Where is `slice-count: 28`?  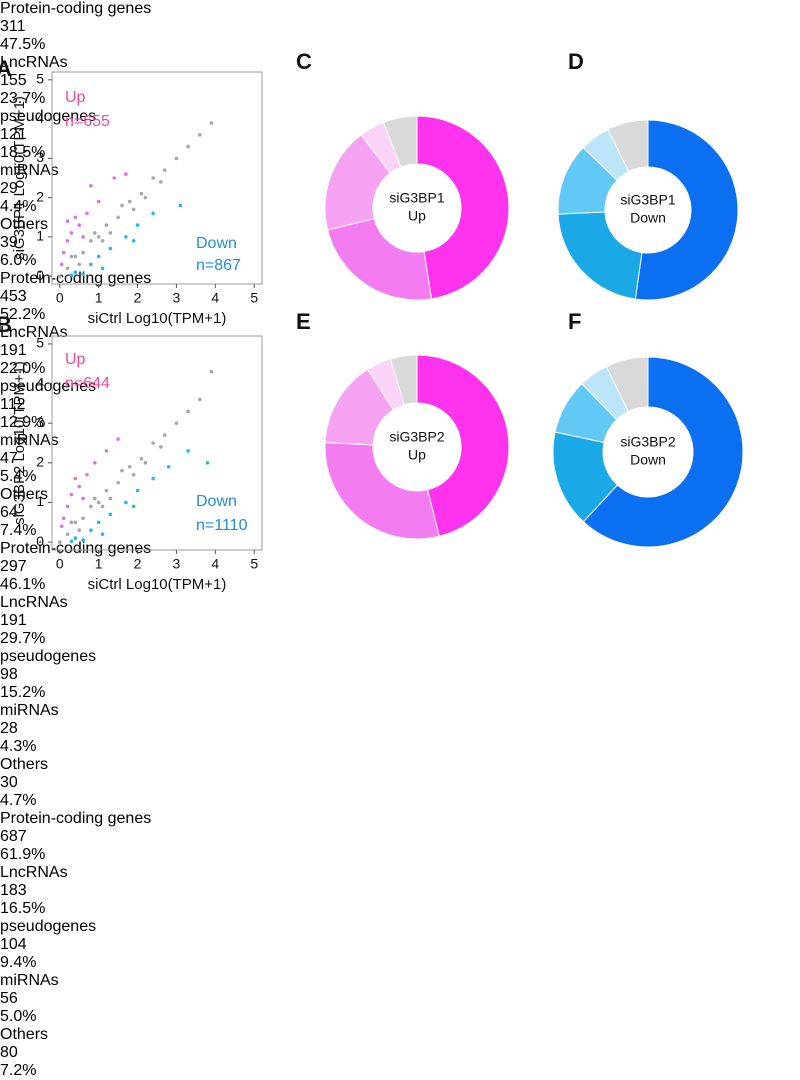 slice-count: 28 is located at coordinates (9, 728).